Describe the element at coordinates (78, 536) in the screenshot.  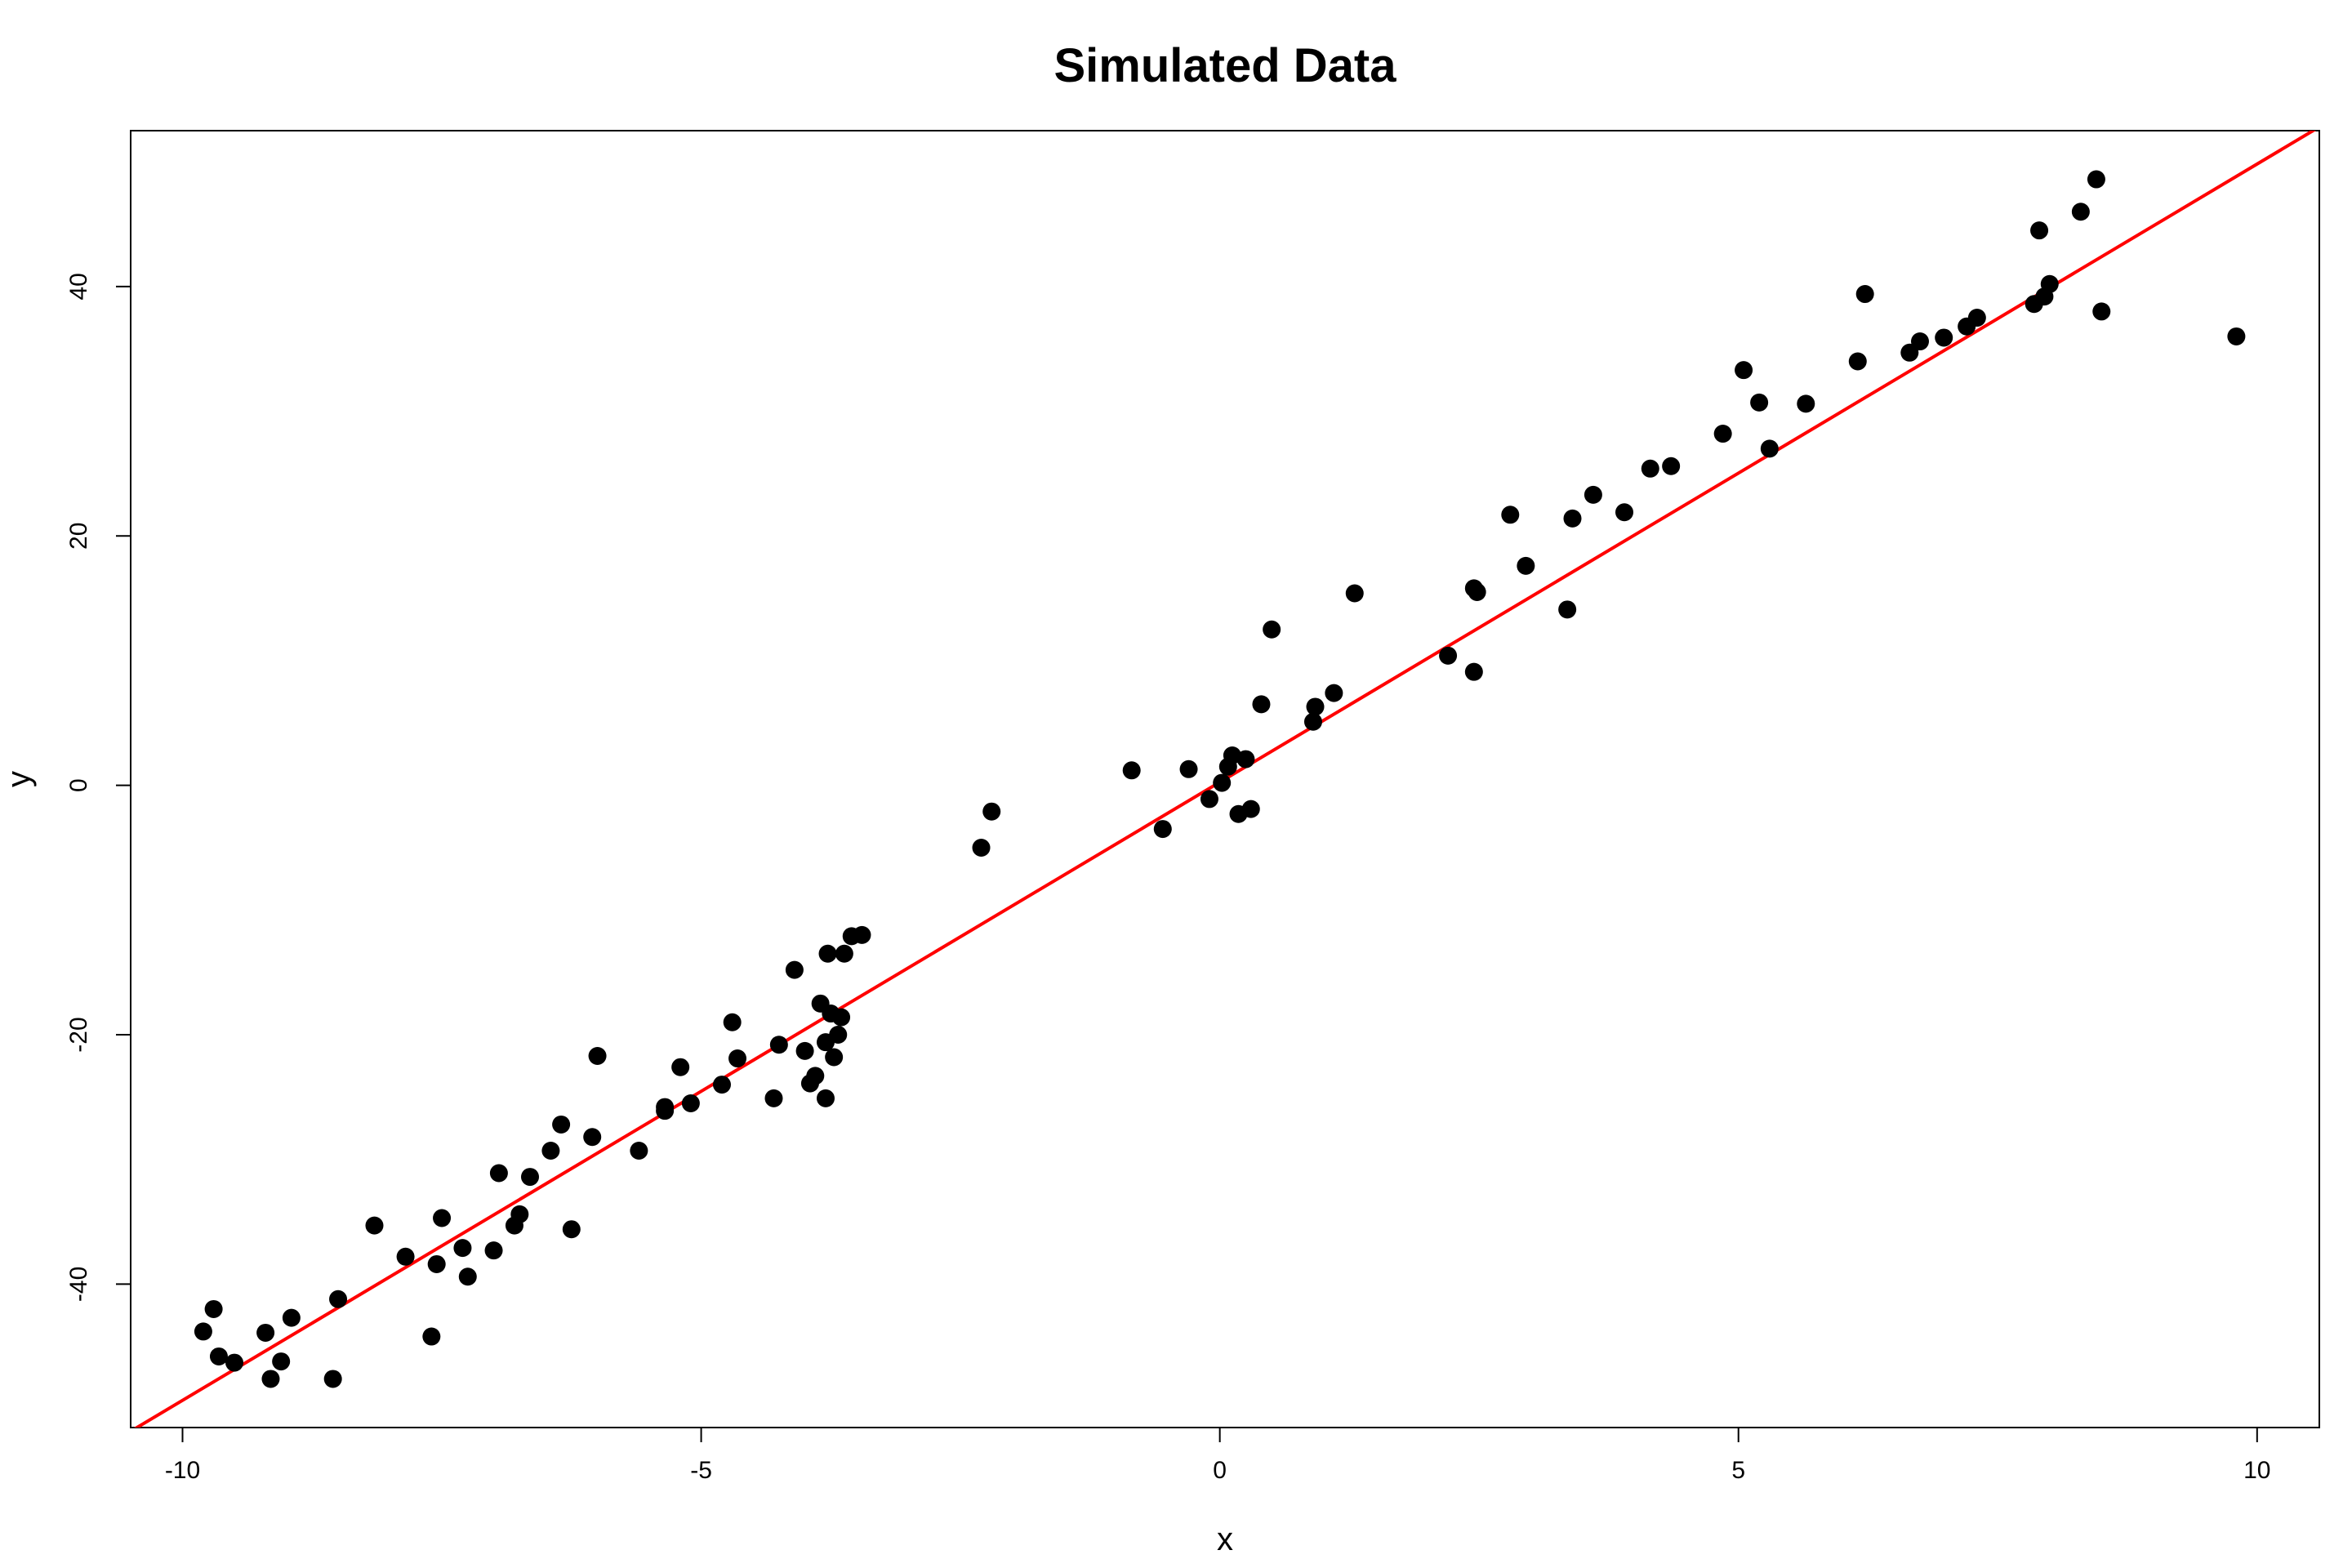
I see `y-tick-label: 20` at that location.